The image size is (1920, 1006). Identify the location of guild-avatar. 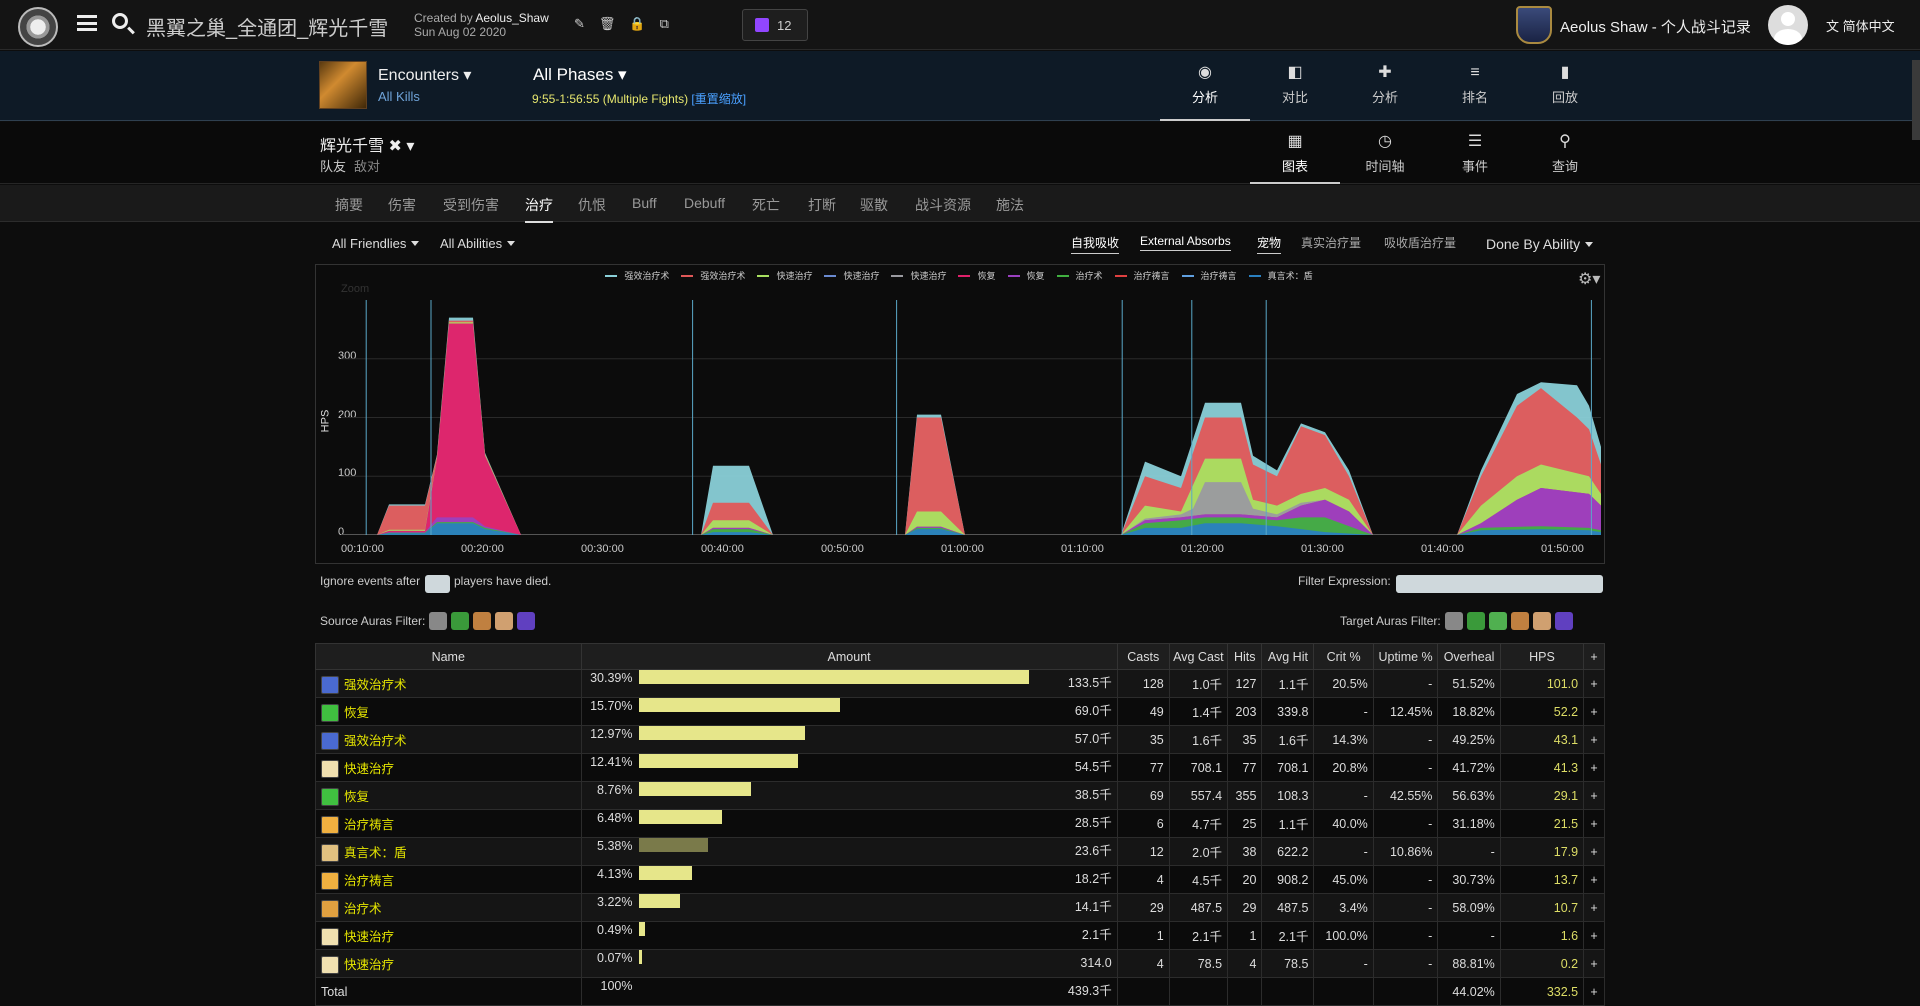
(1534, 25).